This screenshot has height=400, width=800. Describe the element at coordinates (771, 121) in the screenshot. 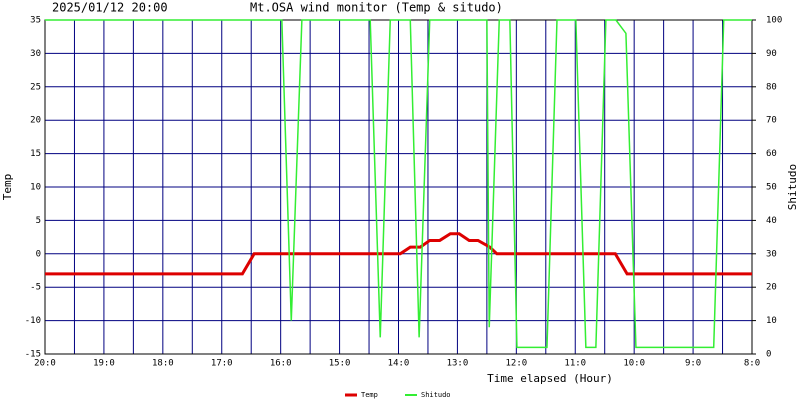

I see `y2-tick-label: 70` at that location.